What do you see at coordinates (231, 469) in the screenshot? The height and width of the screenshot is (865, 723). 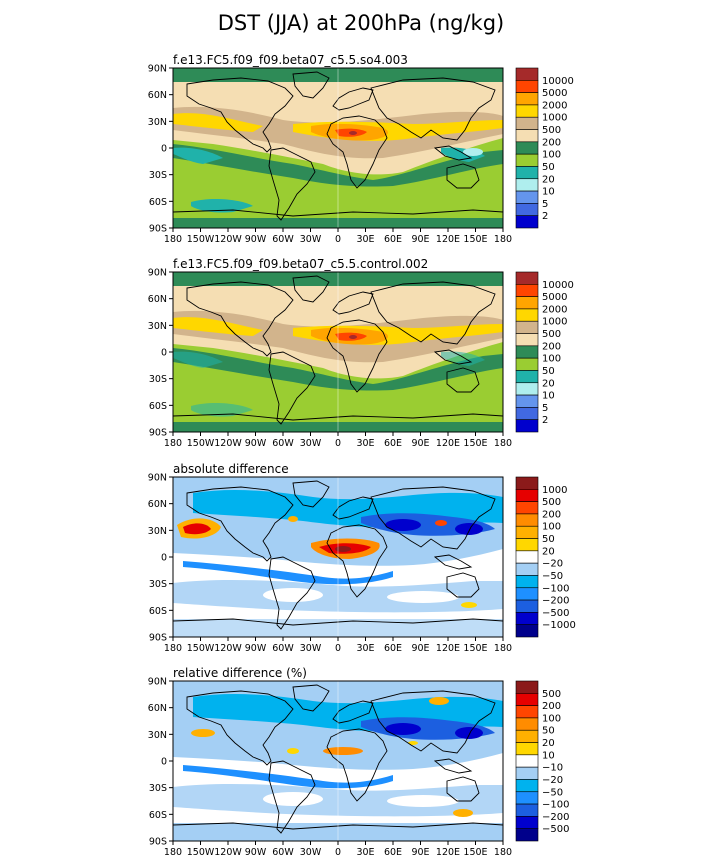 I see `panel-title: absolute difference` at bounding box center [231, 469].